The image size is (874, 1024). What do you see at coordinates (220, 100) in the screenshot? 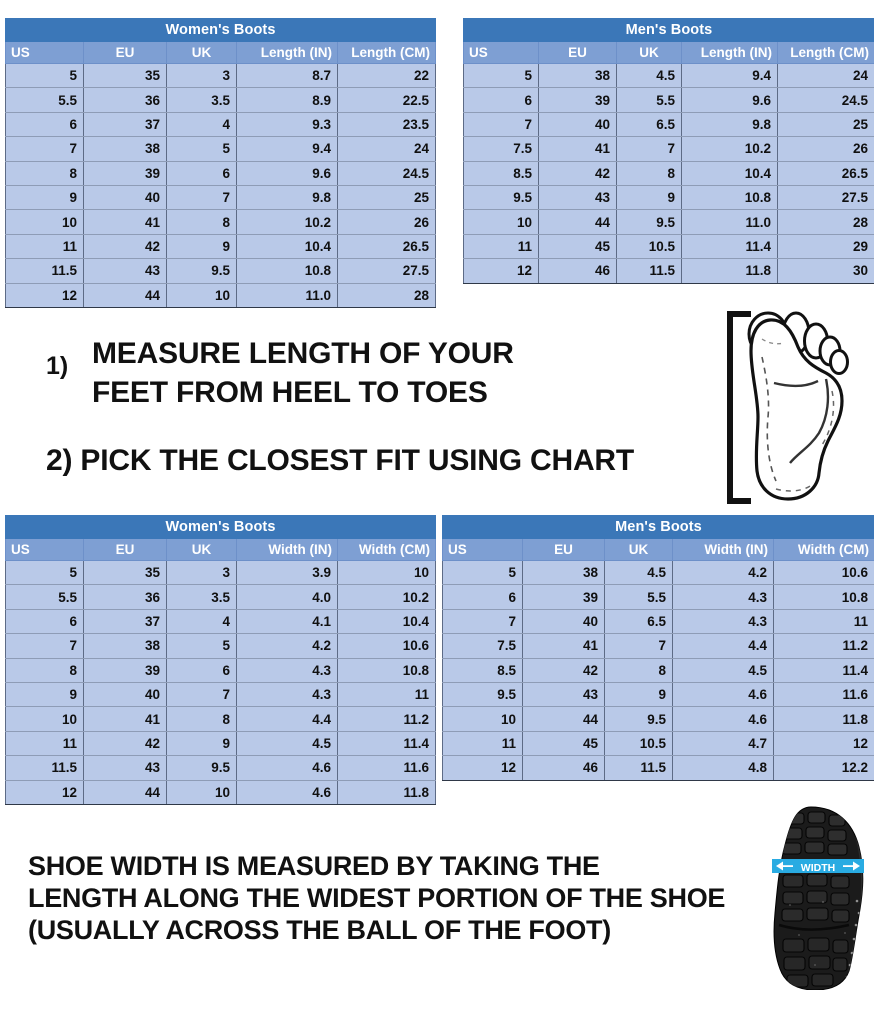
I see `table-row: 5.5 36 3.5 8.9 22.5` at bounding box center [220, 100].